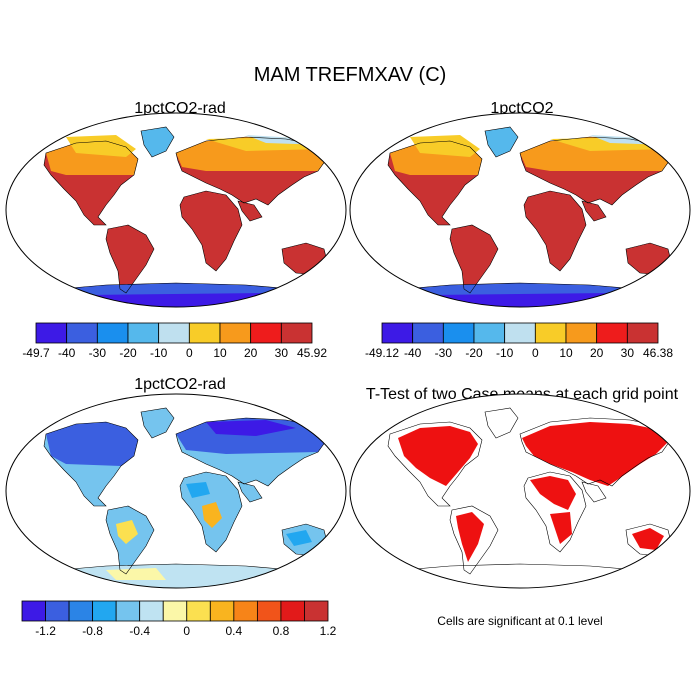 This screenshot has width=700, height=700. Describe the element at coordinates (180, 108) in the screenshot. I see `panel-title-rad-line1: 1pctCO2-rad` at that location.